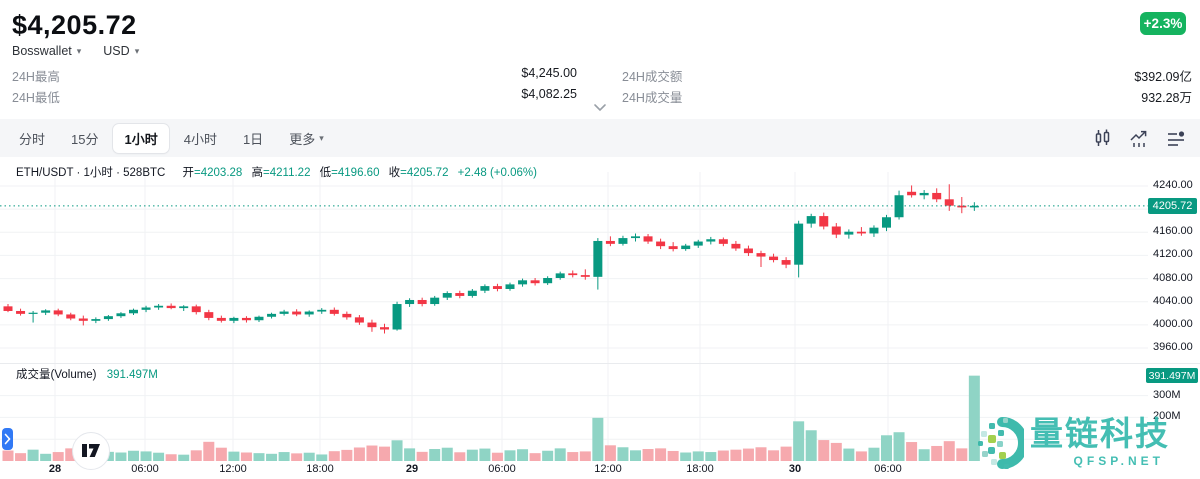 This screenshot has width=1200, height=479. Describe the element at coordinates (221, 173) in the screenshot. I see `legend-open-value: 4203.28` at that location.